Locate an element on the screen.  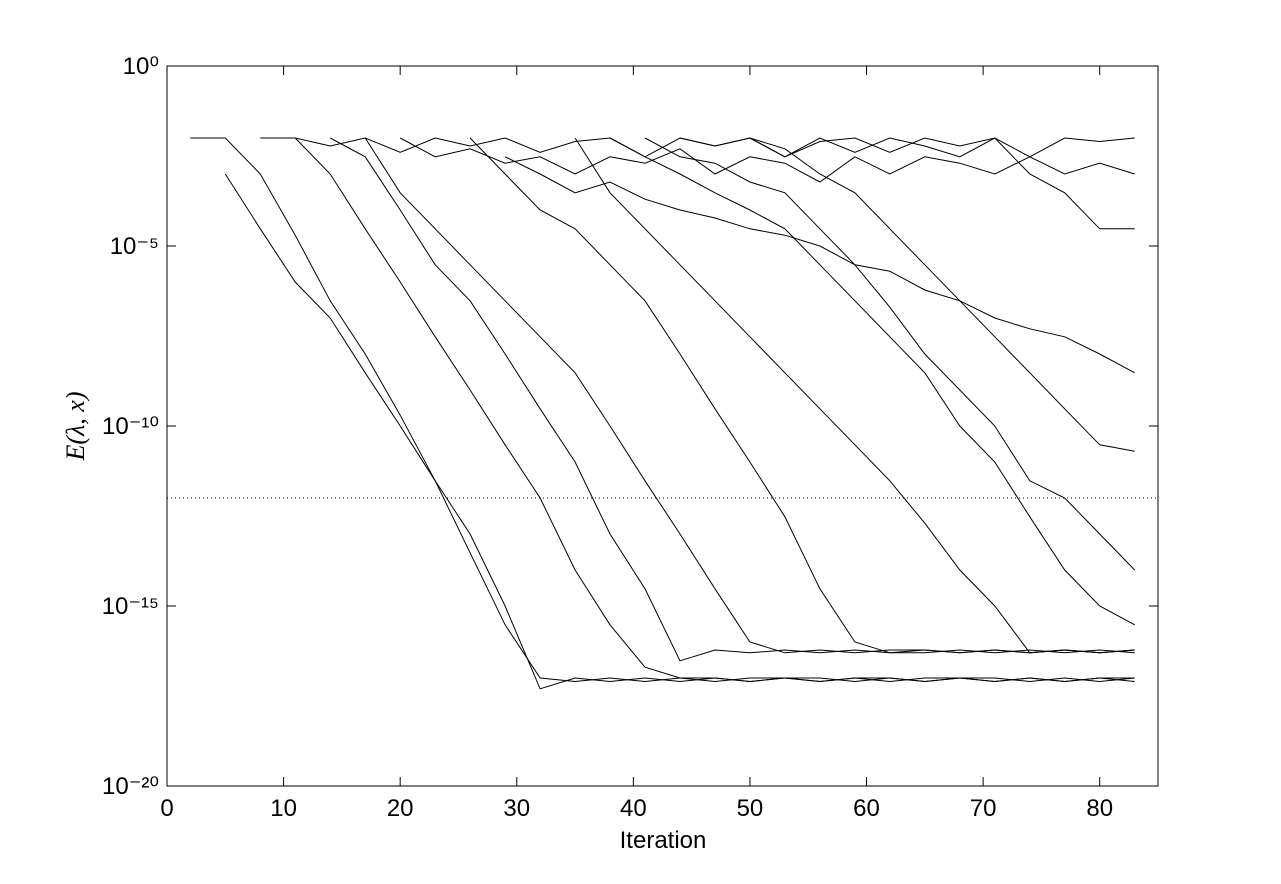
y-tick-label: 10⁻⁵ is located at coordinates (134, 246).